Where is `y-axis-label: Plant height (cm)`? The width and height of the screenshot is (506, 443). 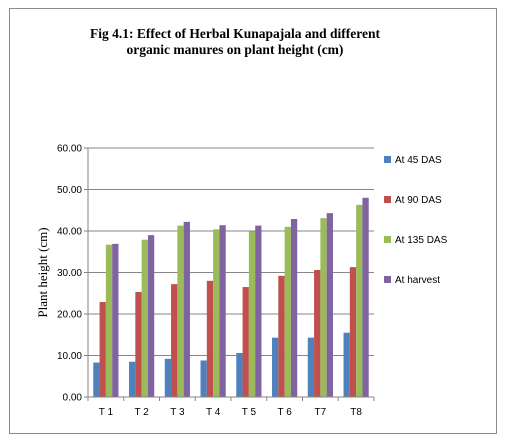
y-axis-label: Plant height (cm) is located at coordinates (42, 272).